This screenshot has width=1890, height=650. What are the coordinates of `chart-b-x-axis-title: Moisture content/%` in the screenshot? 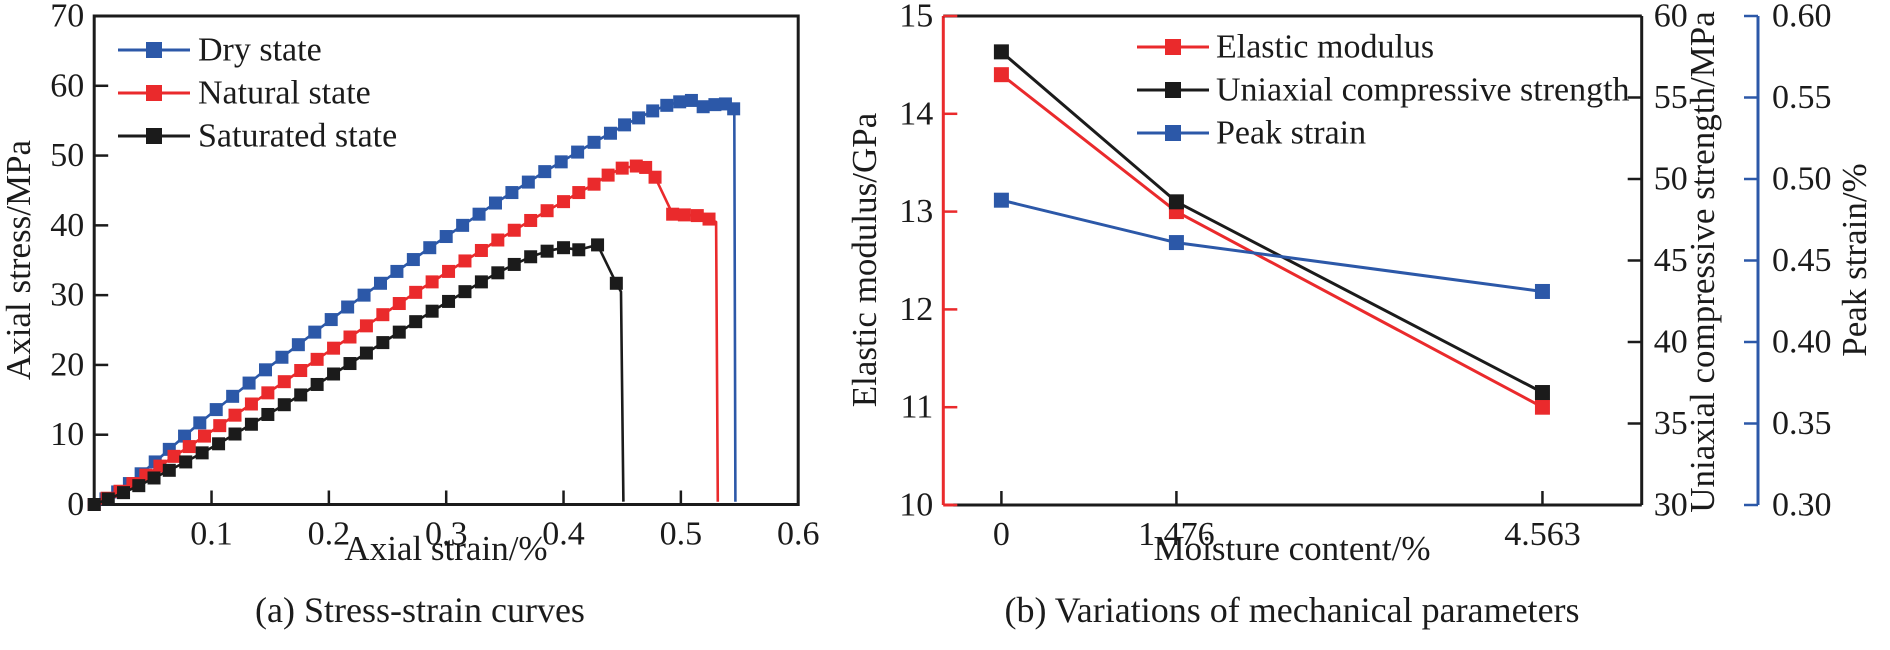 It's located at (1291, 548).